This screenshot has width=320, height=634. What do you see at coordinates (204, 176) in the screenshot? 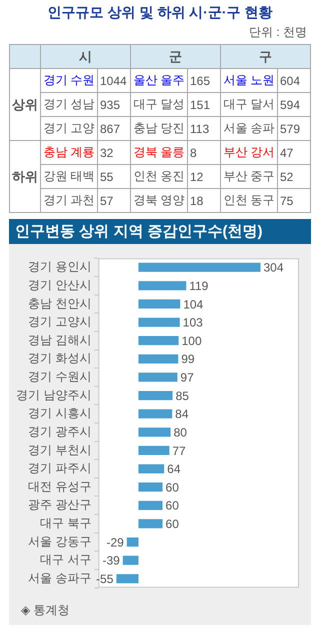
I see `data-label: 12` at bounding box center [204, 176].